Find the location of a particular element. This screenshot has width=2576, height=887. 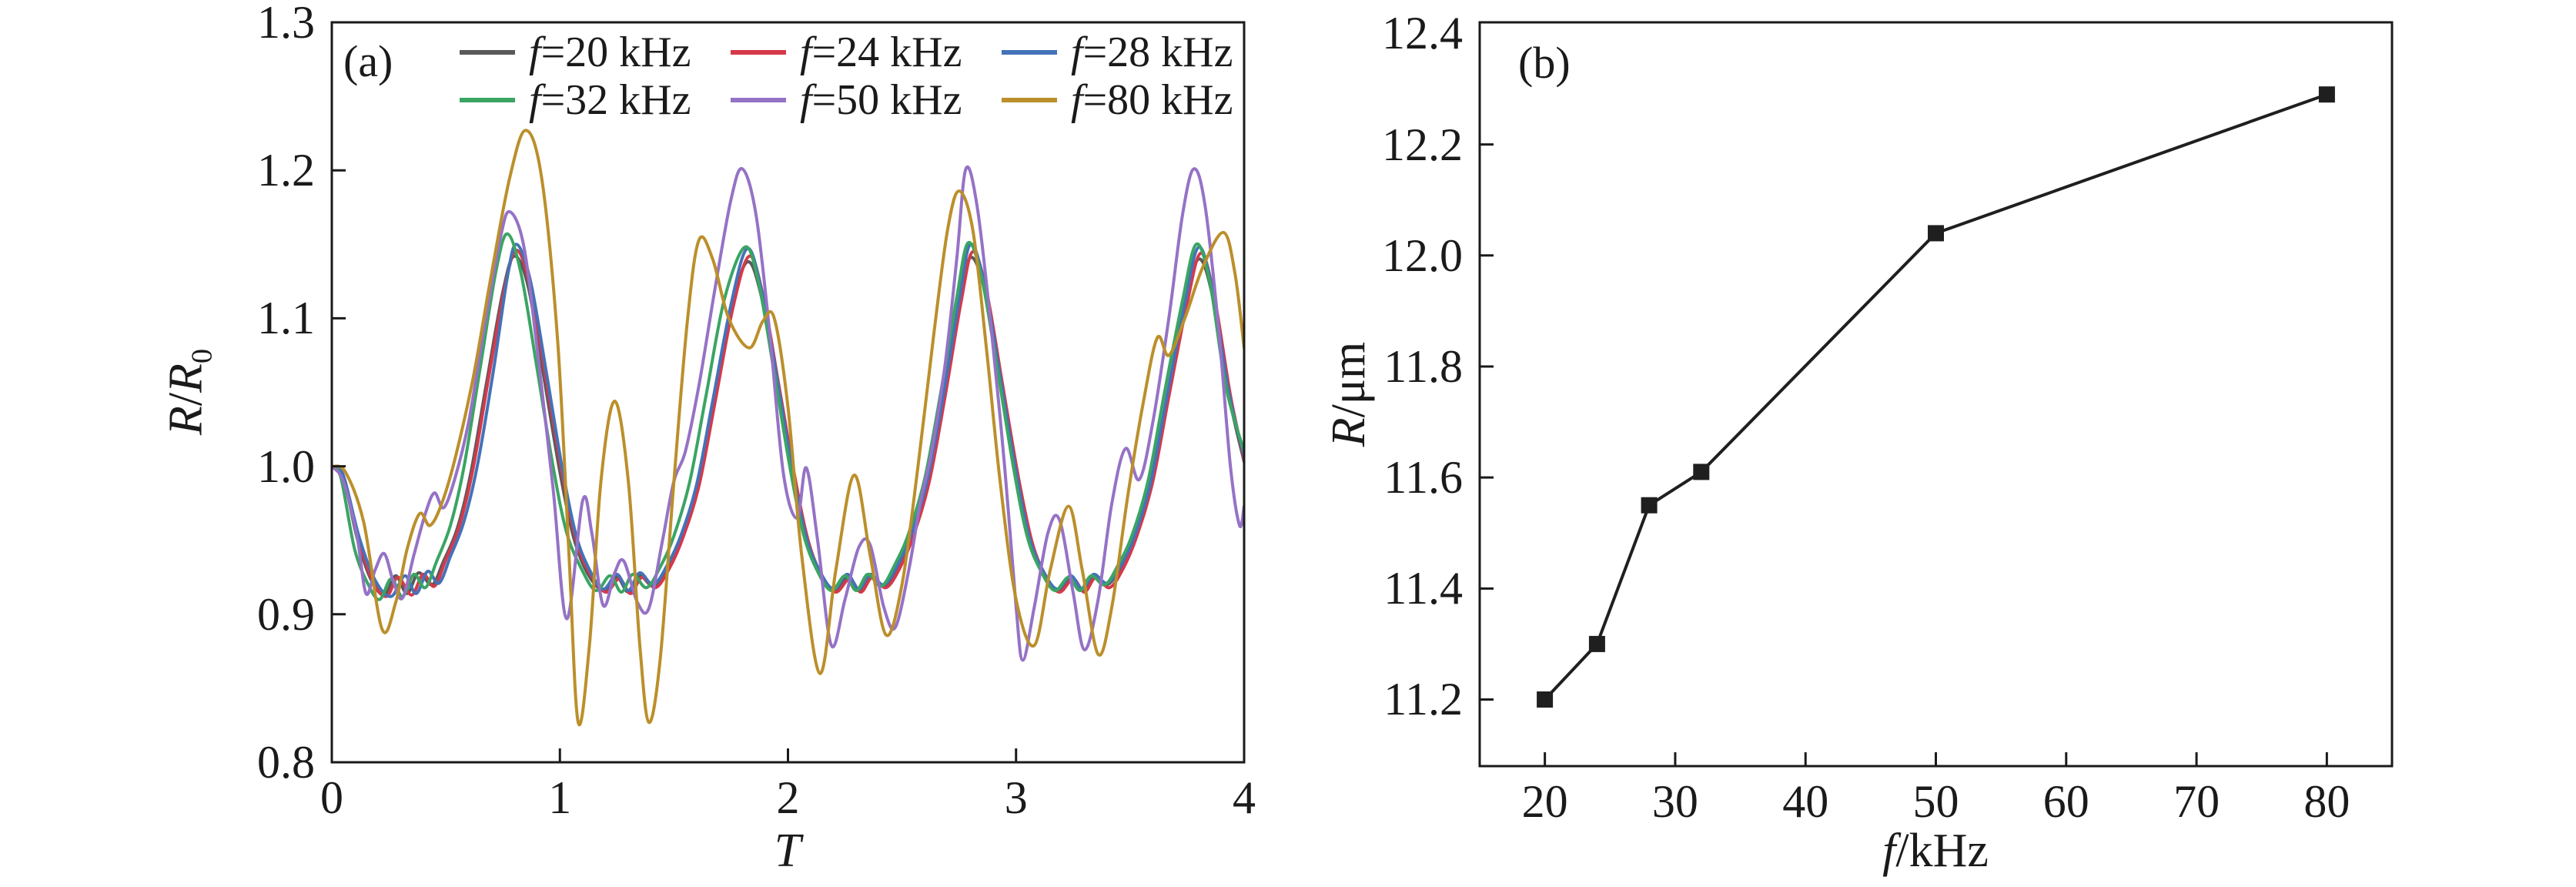

legend-item-f20: f=20 kHz is located at coordinates (595, 52).